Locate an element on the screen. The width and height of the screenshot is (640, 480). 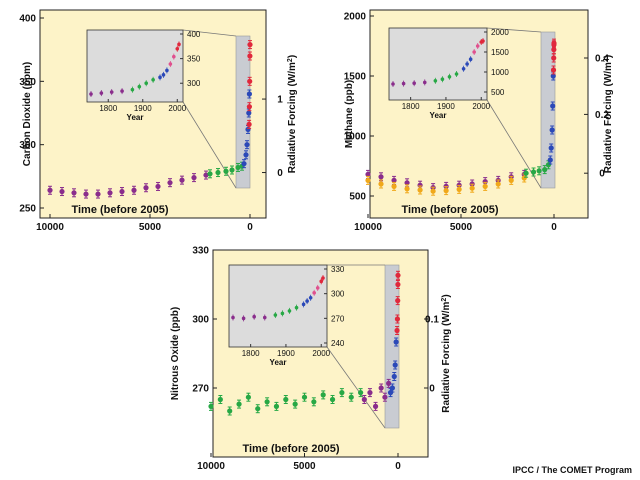
inset-y-tick-label: 240 is located at coordinates (338, 343).